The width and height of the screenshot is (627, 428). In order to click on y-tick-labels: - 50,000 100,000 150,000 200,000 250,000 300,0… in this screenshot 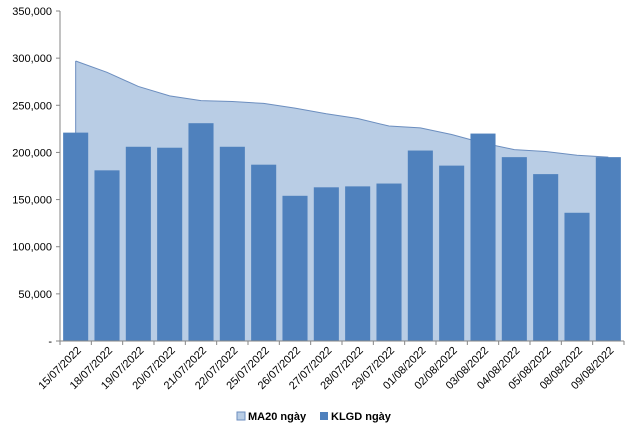, I will do `click(32, 177)`.